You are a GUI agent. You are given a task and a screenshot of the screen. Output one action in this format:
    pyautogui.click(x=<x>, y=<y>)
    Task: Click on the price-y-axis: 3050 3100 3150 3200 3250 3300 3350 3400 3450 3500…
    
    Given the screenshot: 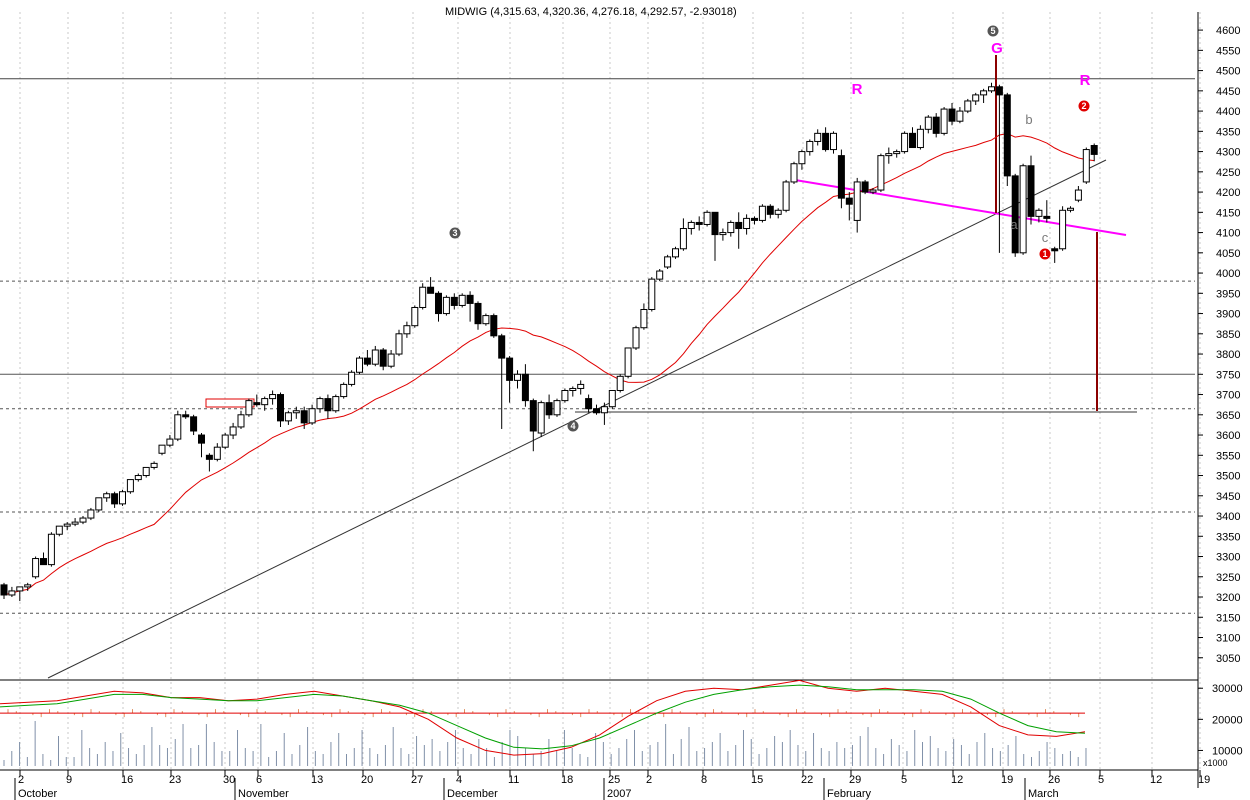 What is the action you would take?
    pyautogui.click(x=1219, y=345)
    